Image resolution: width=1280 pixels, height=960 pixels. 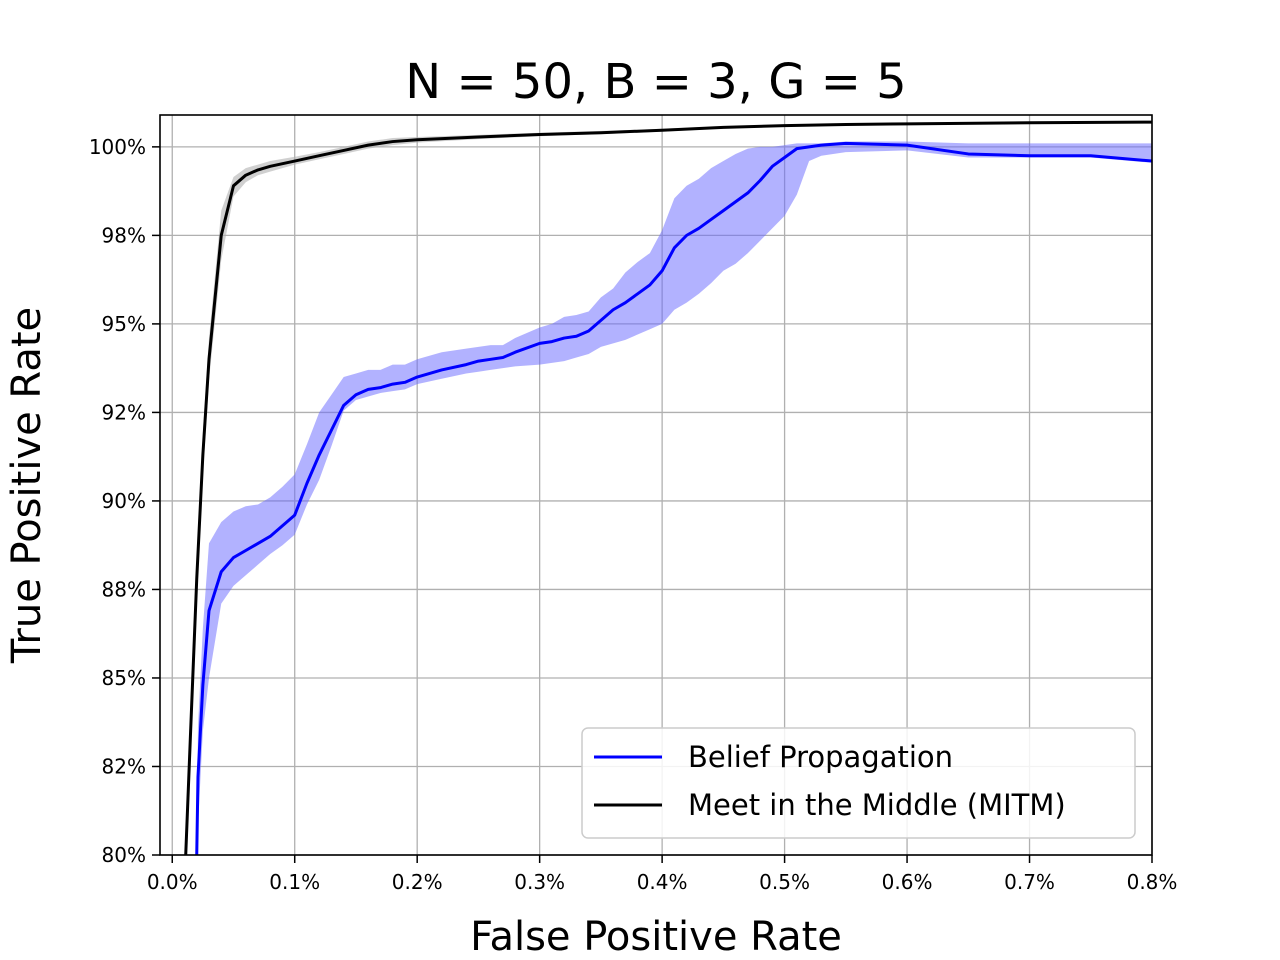 What do you see at coordinates (172, 882) in the screenshot?
I see `x-tick-label: 0.0%` at bounding box center [172, 882].